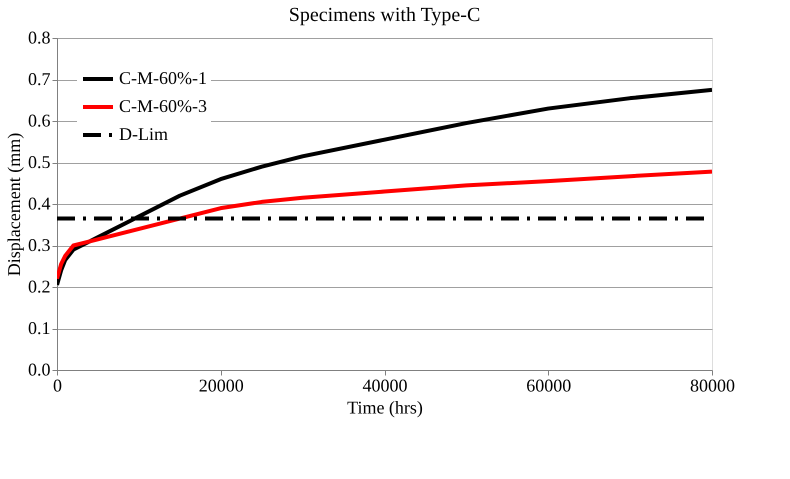 This screenshot has height=479, width=790. What do you see at coordinates (39, 245) in the screenshot?
I see `y-tick-label: 0.3` at bounding box center [39, 245].